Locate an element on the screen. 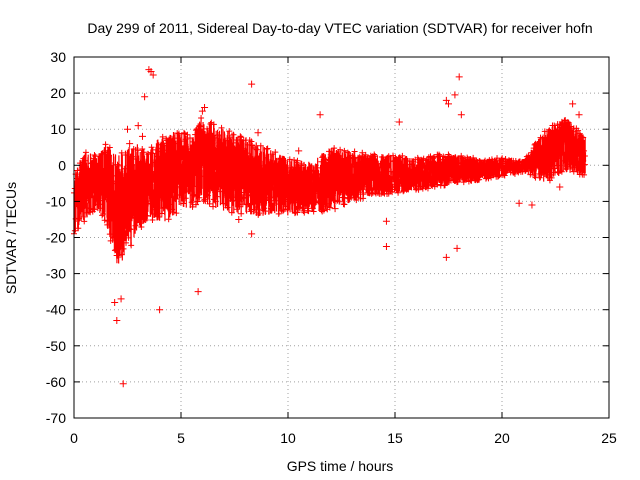  x-tick-label: 15 is located at coordinates (395, 438).